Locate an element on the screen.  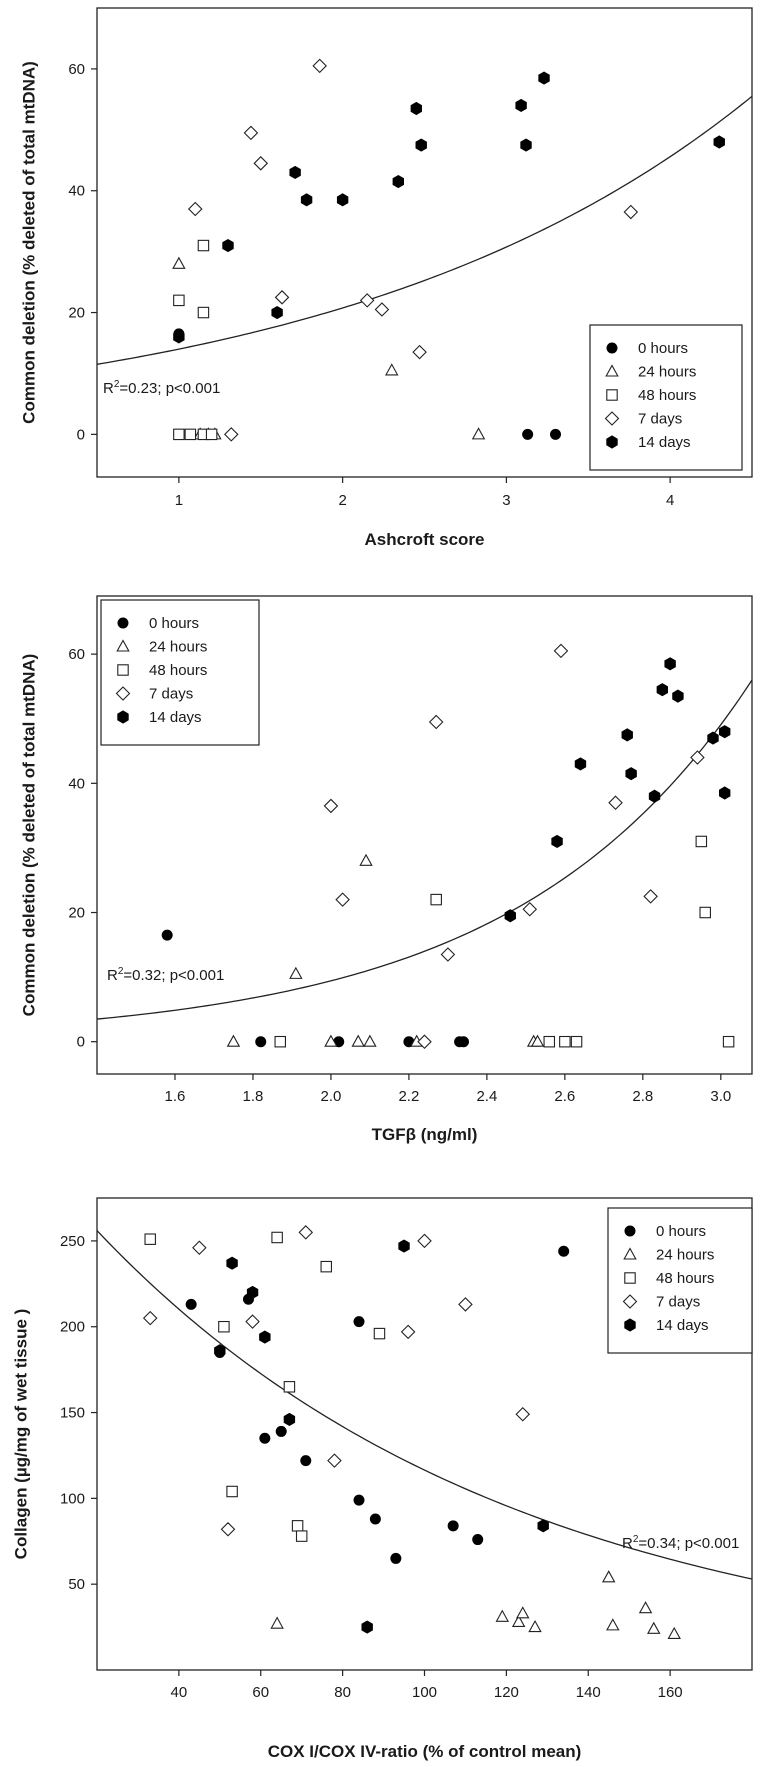
chart-3-series-48-hours is located at coordinates (265, 1386).